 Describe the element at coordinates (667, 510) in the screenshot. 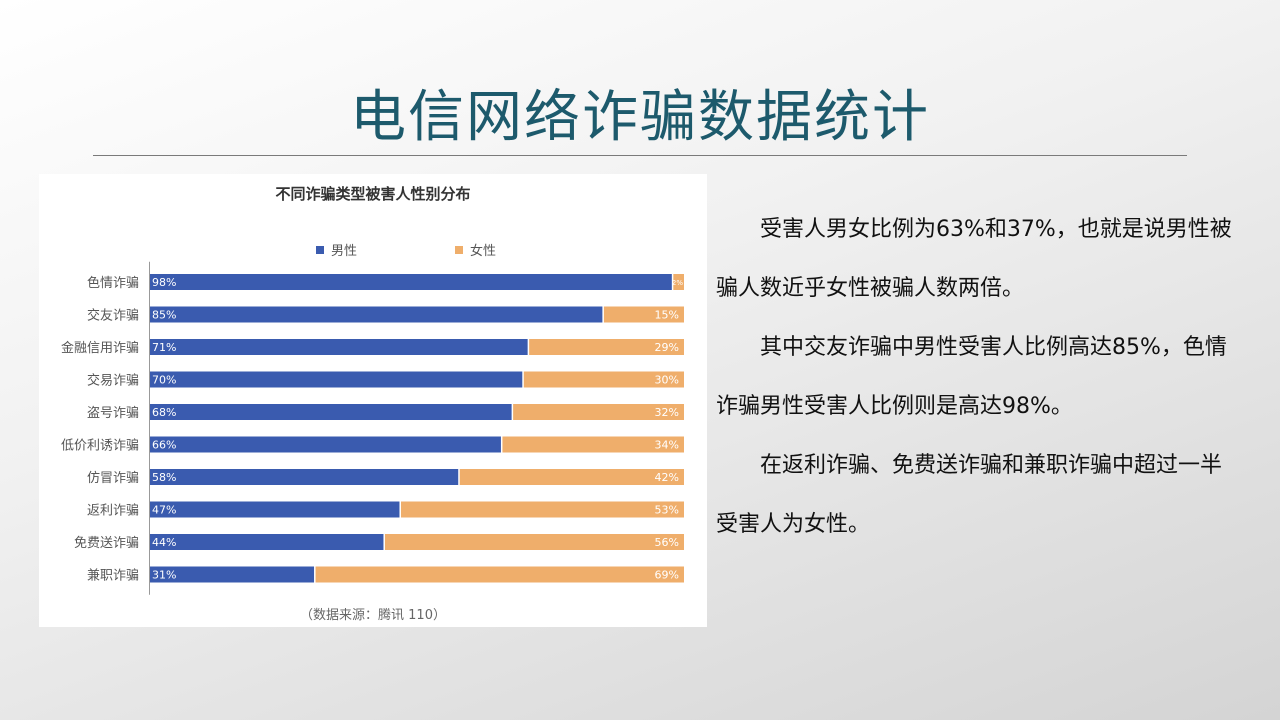

I see `data-label-female: 53%` at that location.